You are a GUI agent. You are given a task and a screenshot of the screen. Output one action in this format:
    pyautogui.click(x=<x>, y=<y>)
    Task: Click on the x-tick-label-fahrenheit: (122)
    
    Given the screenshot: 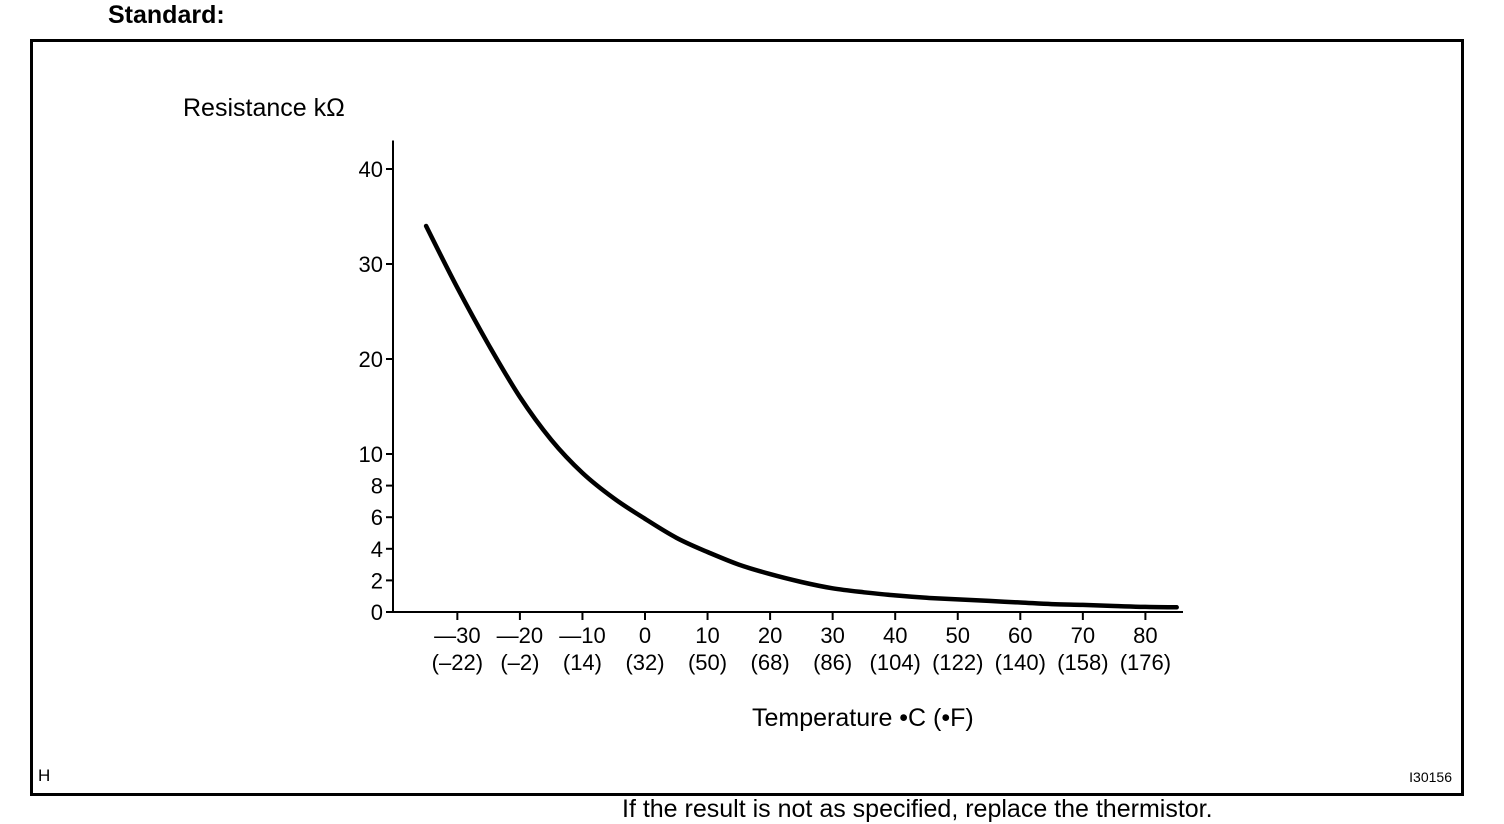 What is the action you would take?
    pyautogui.click(x=957, y=662)
    